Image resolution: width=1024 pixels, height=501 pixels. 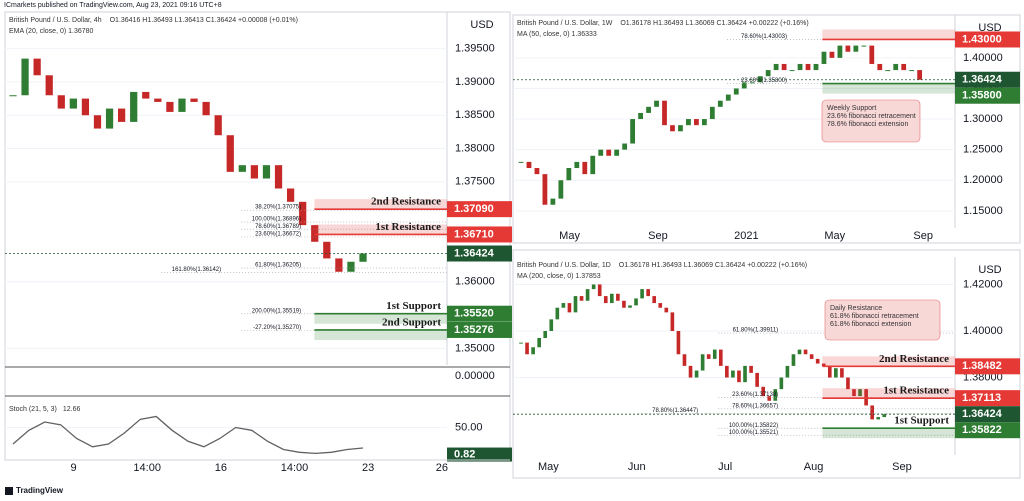 What do you see at coordinates (983, 331) in the screenshot?
I see `y-tick-label: 1.40000` at bounding box center [983, 331].